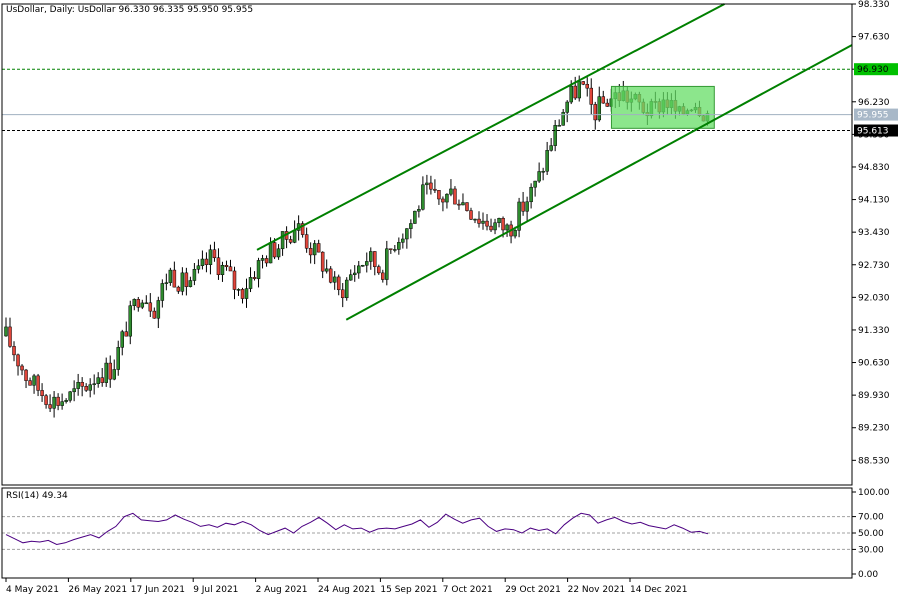 The height and width of the screenshot is (600, 900). What do you see at coordinates (659, 590) in the screenshot?
I see `date-label: 14 Dec 2021` at bounding box center [659, 590].